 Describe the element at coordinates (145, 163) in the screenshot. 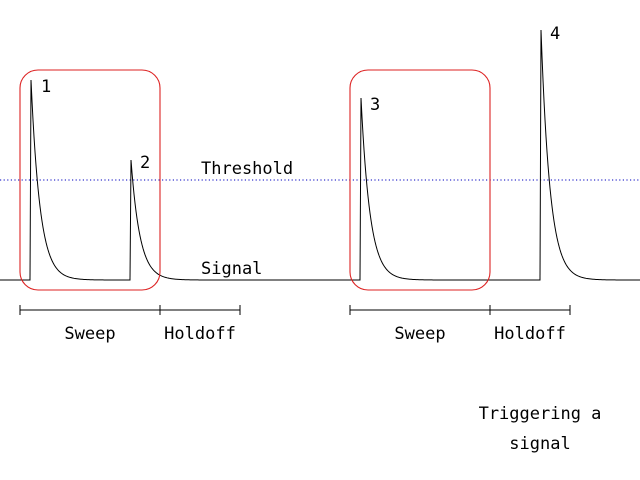

I see `peak-label-2: 2` at that location.